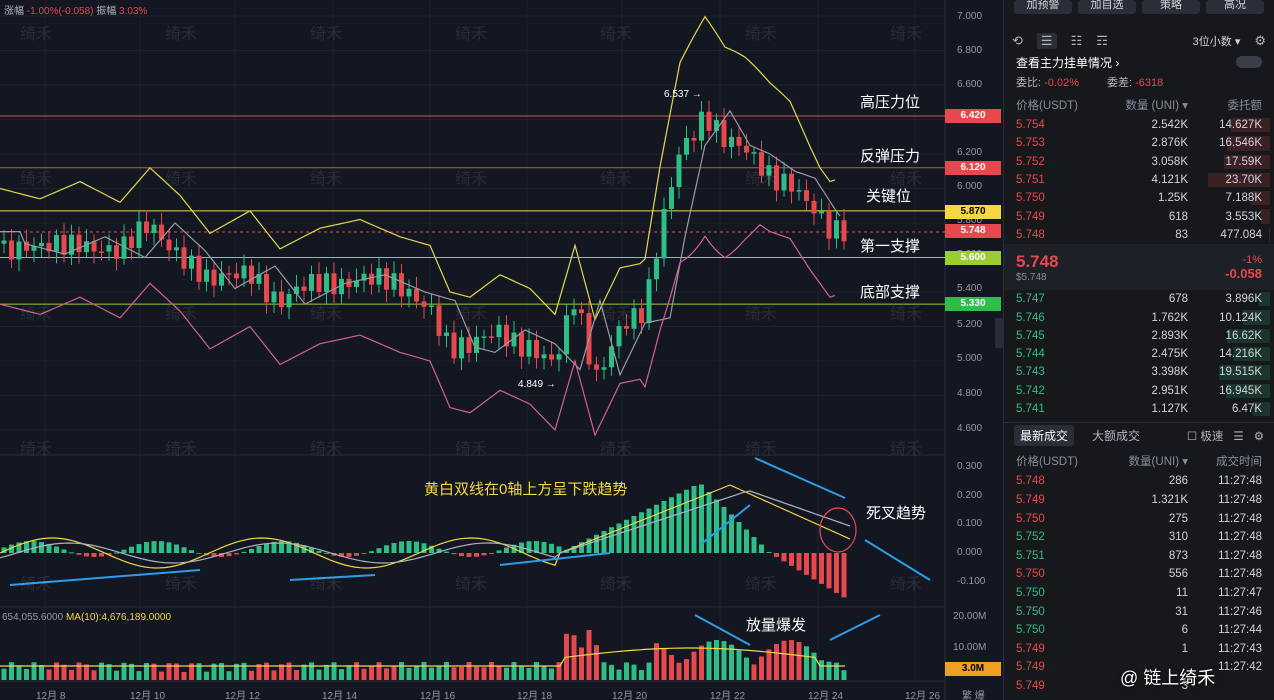 This screenshot has height=700, width=1274. What do you see at coordinates (1139, 267) in the screenshot?
I see `last-price-row: 5.748 $5.748 -1% -0.058` at bounding box center [1139, 267].